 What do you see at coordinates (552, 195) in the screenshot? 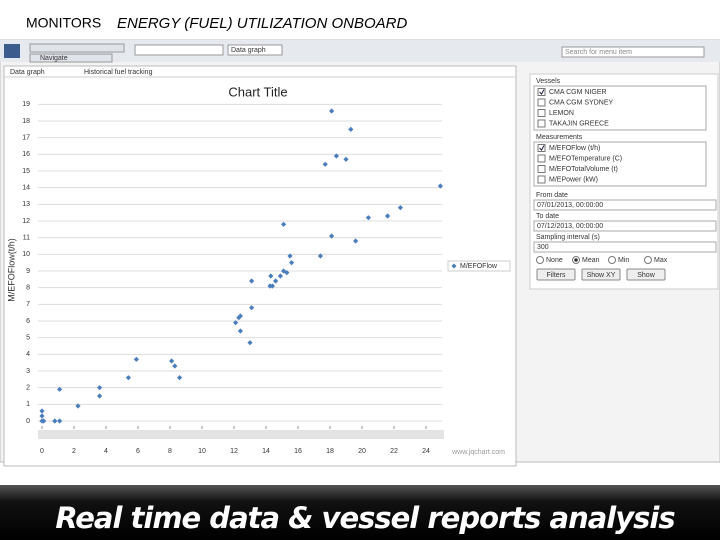
I see `field-label: From date` at bounding box center [552, 195].